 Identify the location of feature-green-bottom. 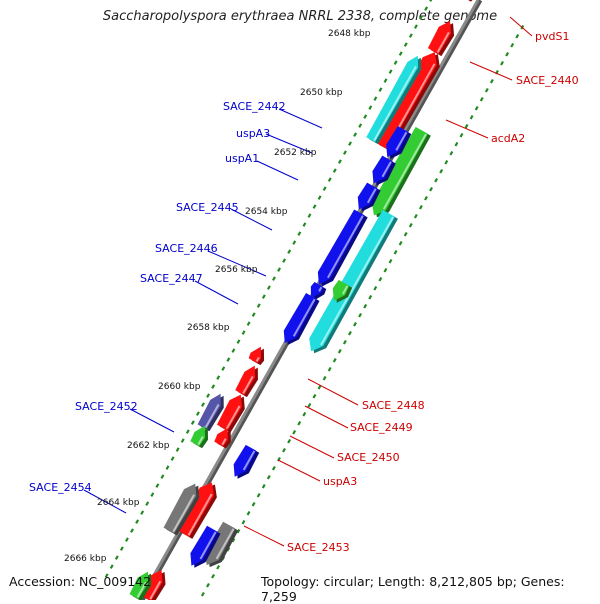
(140, 585).